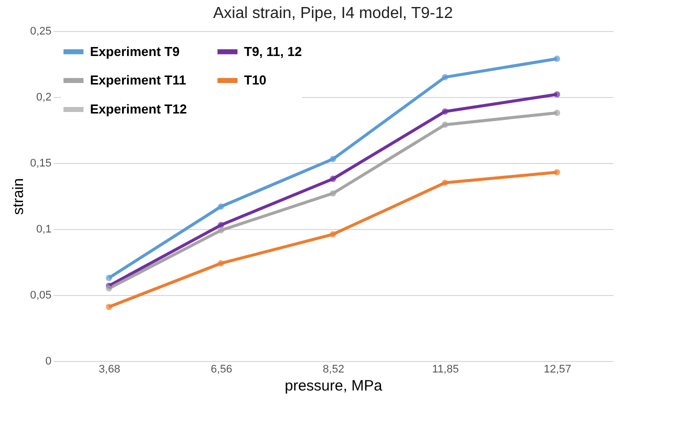  I want to click on x-tick-label: 3,68, so click(109, 370).